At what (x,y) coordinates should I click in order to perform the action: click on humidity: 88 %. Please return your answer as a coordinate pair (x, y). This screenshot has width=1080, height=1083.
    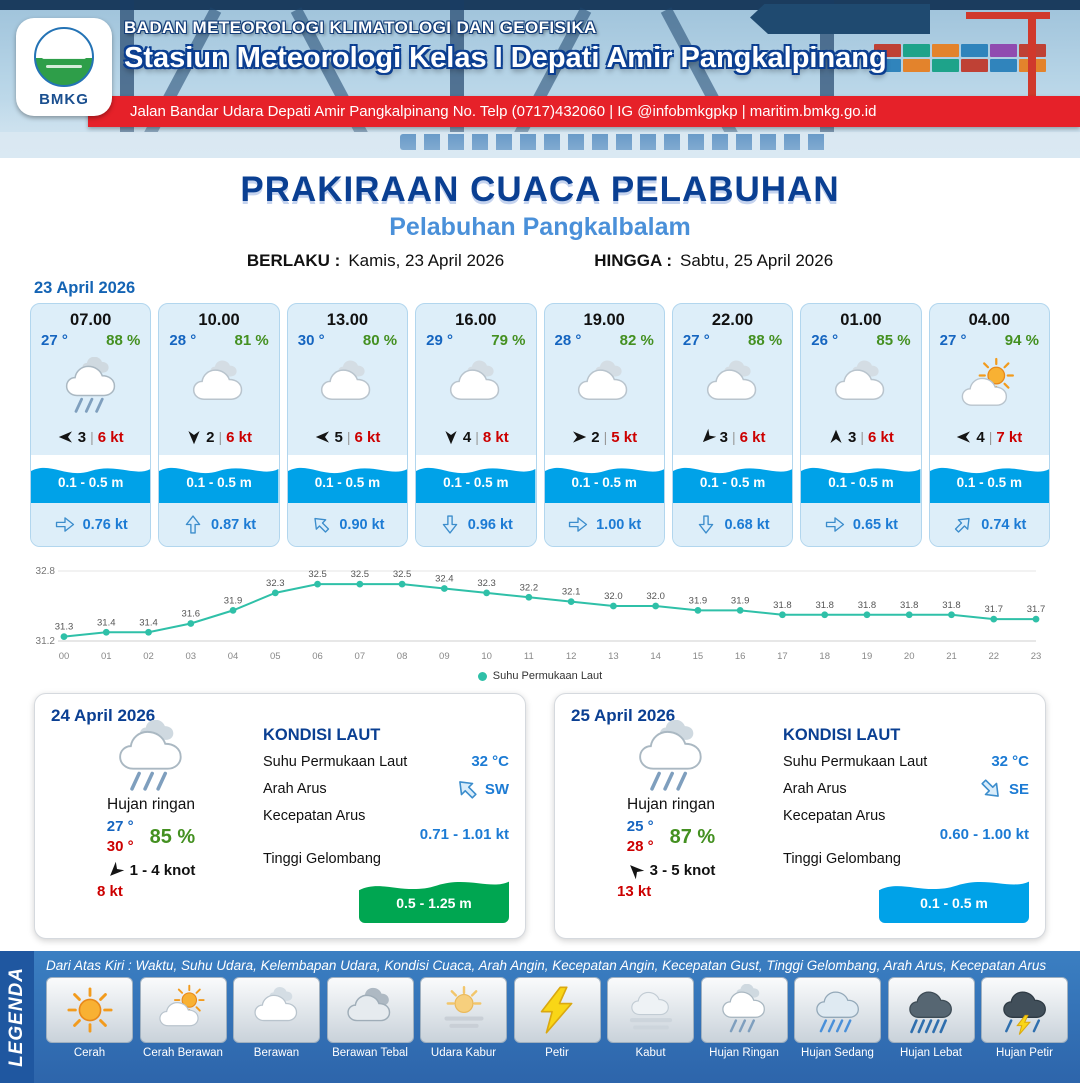
    Looking at the image, I should click on (123, 340).